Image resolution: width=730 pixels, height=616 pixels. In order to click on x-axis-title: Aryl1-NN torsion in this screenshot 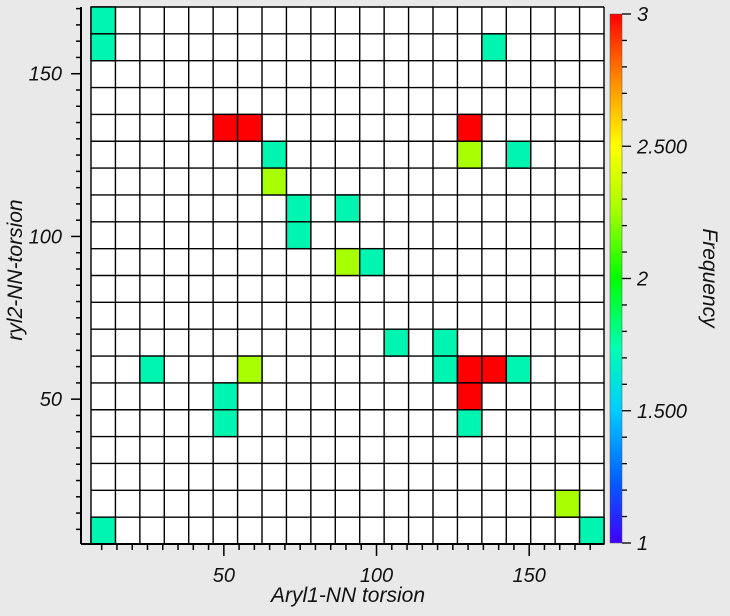, I will do `click(347, 595)`.